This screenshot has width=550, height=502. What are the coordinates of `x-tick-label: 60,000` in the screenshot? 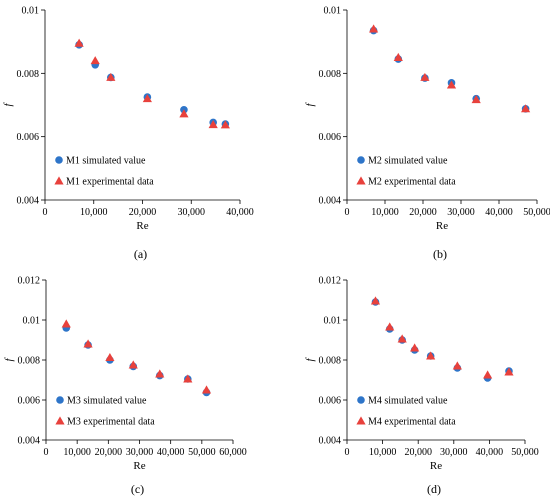 It's located at (233, 452).